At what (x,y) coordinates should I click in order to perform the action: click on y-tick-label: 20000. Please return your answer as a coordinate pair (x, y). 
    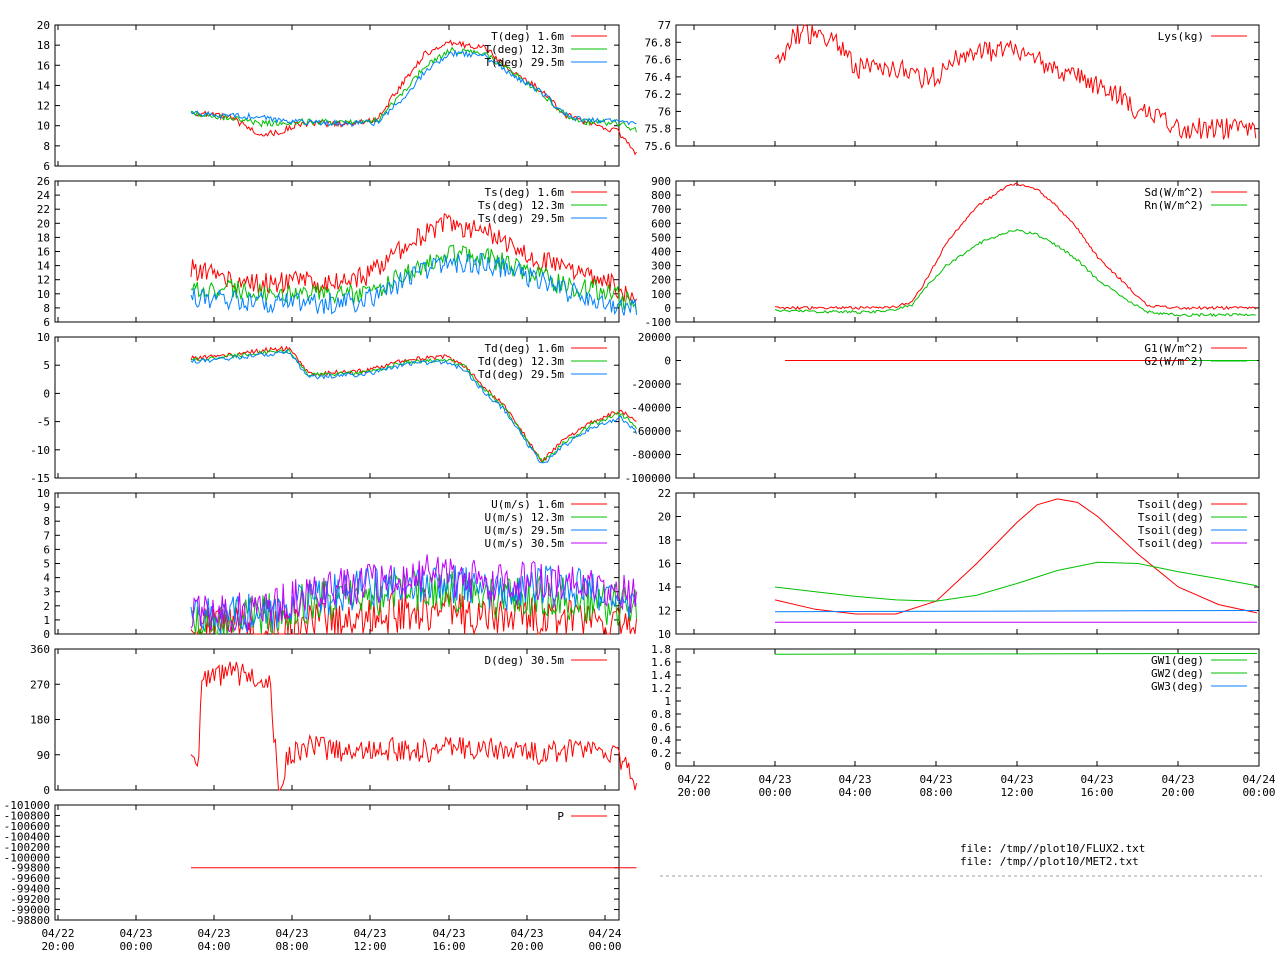
    Looking at the image, I should click on (654, 337).